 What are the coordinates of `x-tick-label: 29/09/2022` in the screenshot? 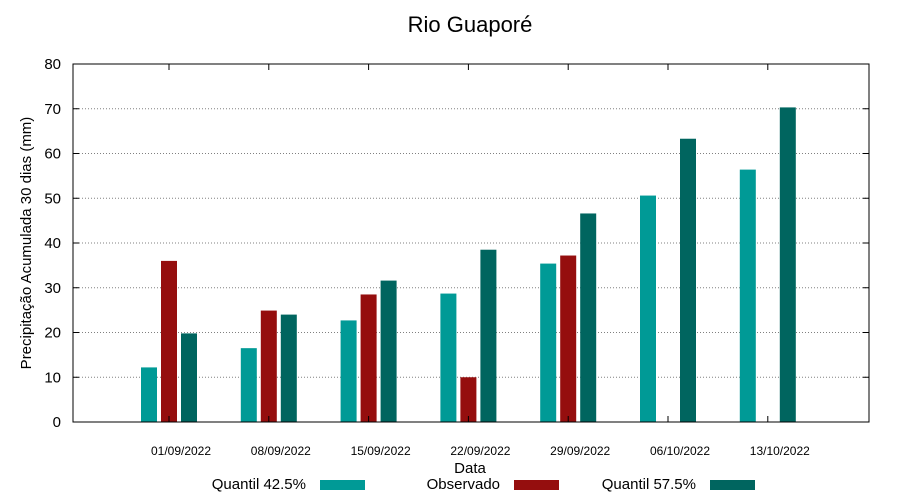 It's located at (580, 451).